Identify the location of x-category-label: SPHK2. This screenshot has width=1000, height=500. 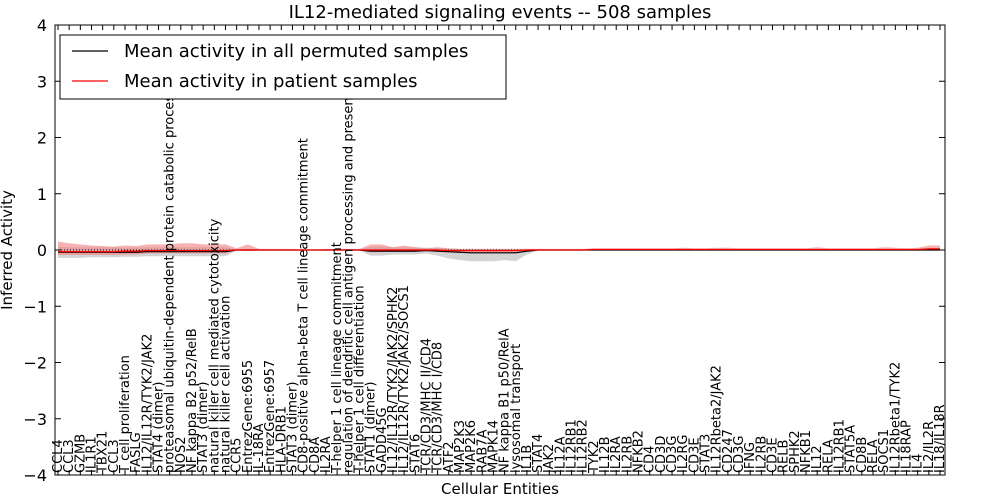
(795, 451).